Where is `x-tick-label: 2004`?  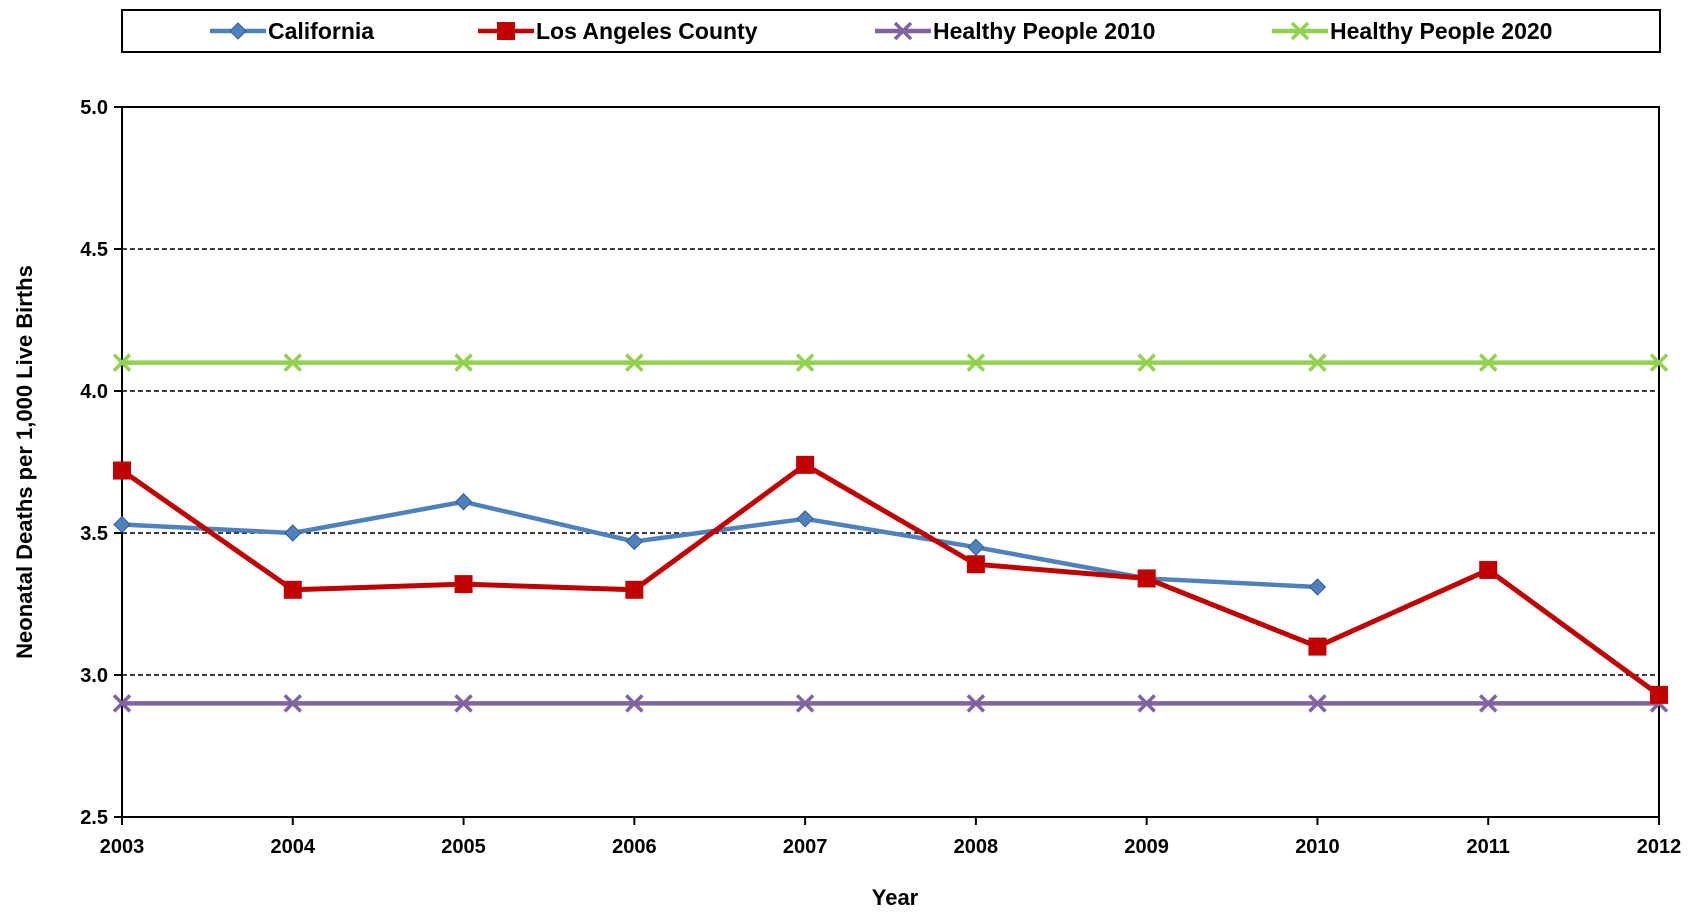 x-tick-label: 2004 is located at coordinates (293, 847).